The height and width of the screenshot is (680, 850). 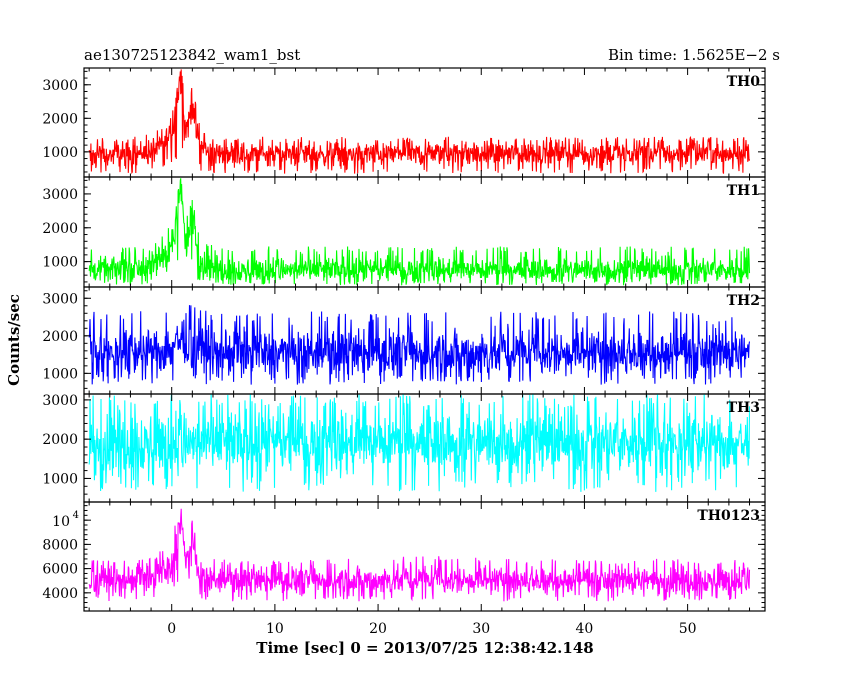 What do you see at coordinates (60, 545) in the screenshot?
I see `y-tick-label: 8000` at bounding box center [60, 545].